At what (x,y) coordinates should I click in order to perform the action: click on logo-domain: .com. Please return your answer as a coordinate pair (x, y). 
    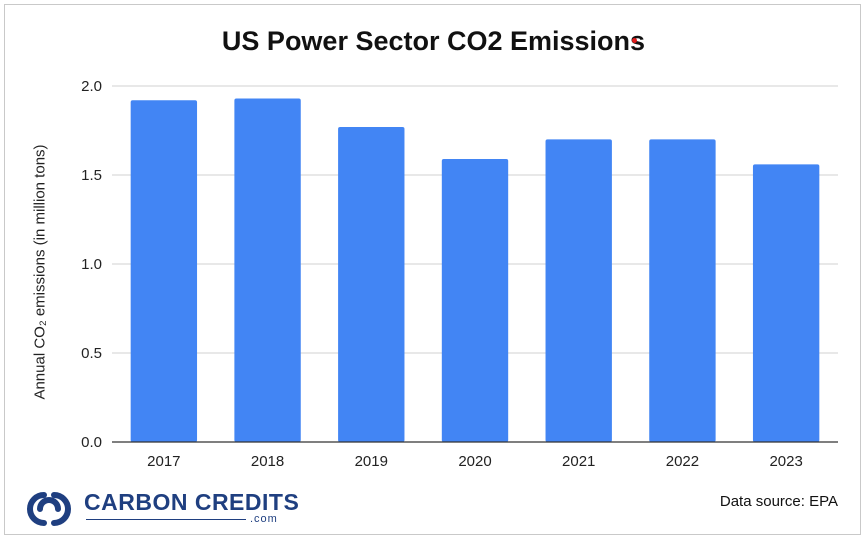
    Looking at the image, I should click on (264, 519).